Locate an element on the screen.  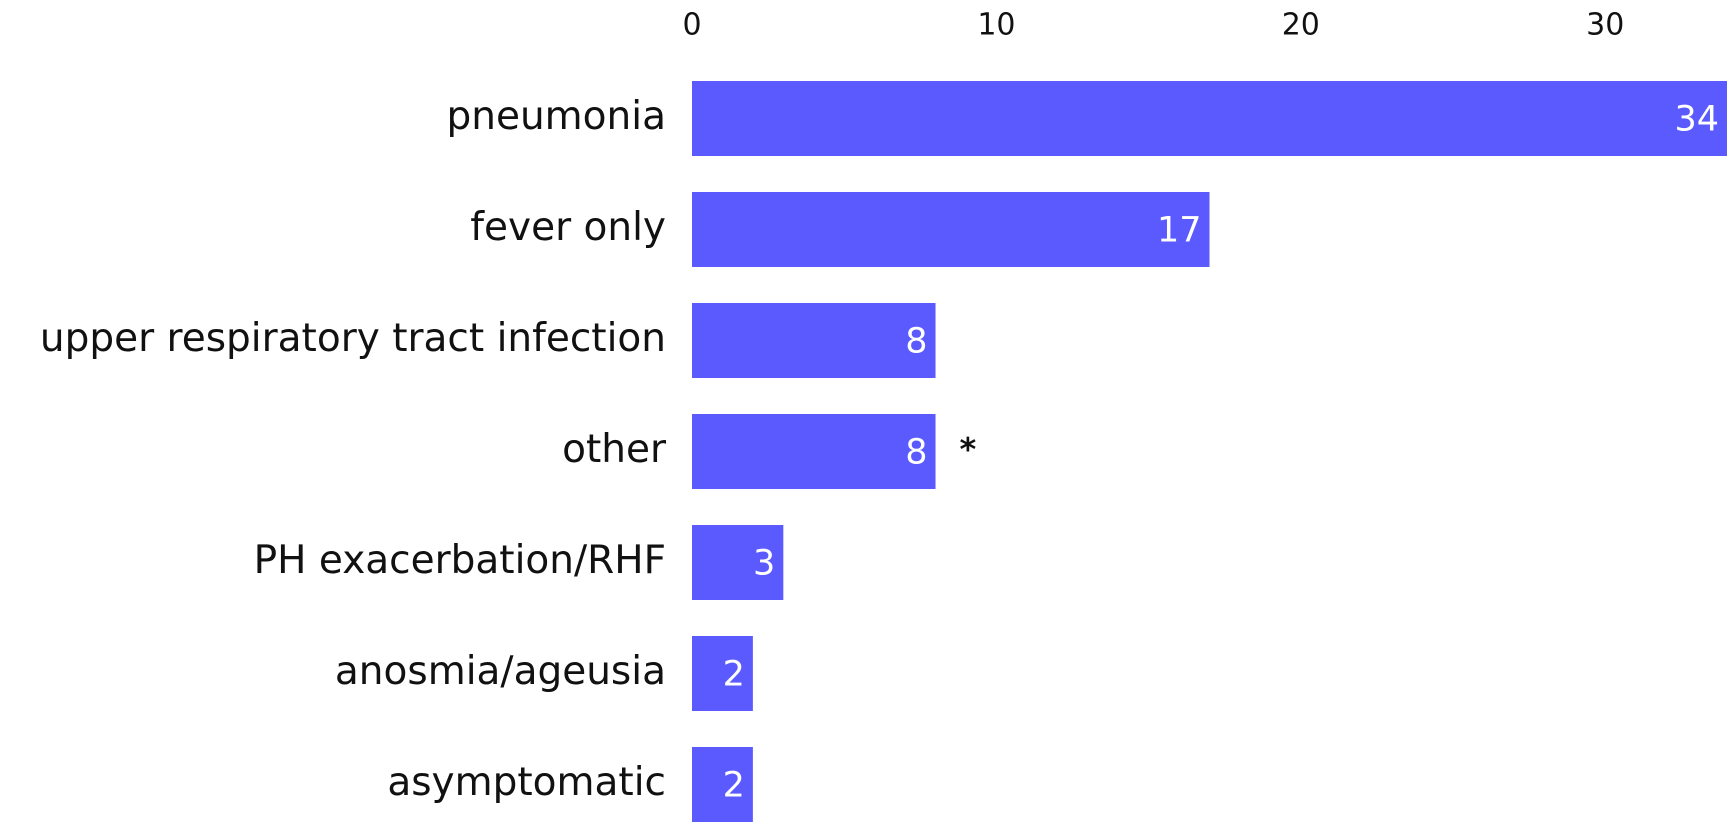
value-label: 3 is located at coordinates (764, 564).